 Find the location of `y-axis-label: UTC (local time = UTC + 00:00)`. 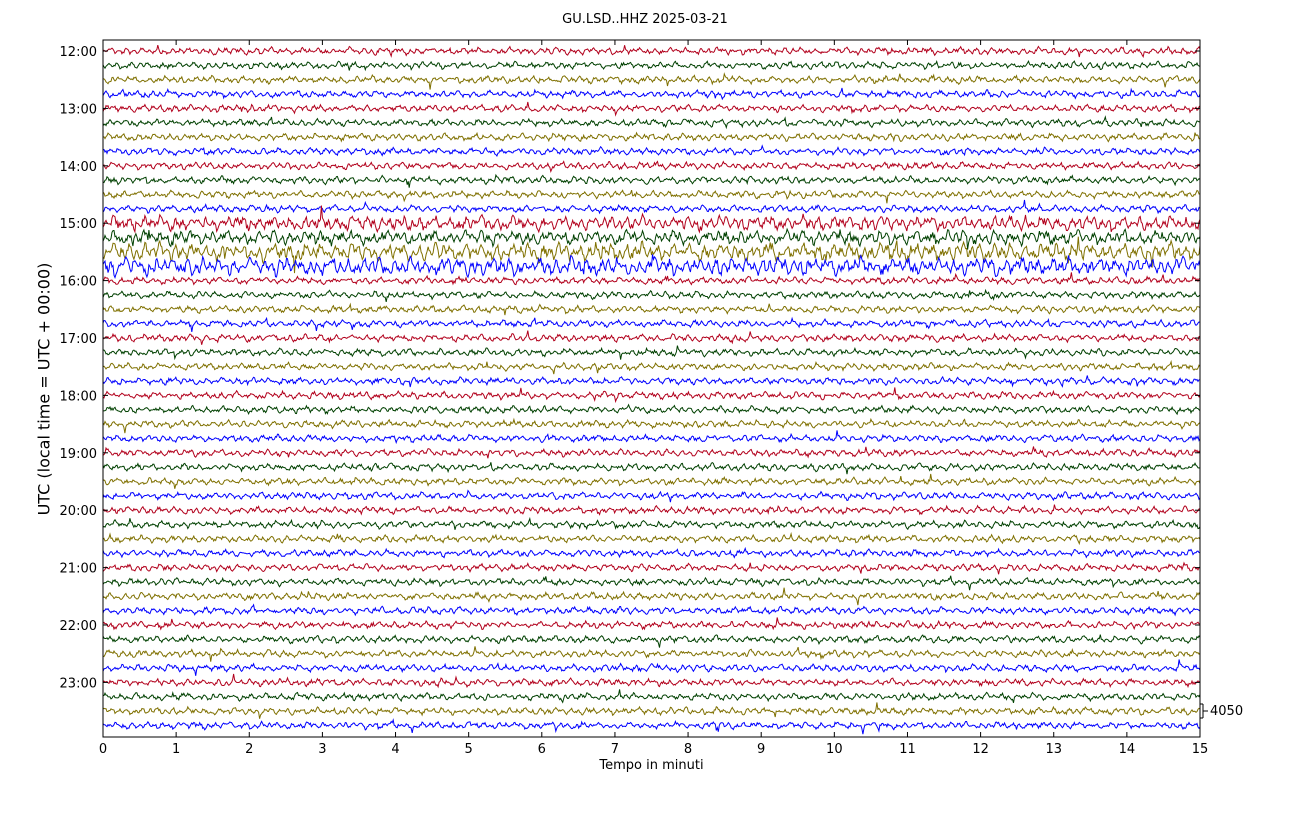

y-axis-label: UTC (local time = UTC + 00:00) is located at coordinates (44, 389).